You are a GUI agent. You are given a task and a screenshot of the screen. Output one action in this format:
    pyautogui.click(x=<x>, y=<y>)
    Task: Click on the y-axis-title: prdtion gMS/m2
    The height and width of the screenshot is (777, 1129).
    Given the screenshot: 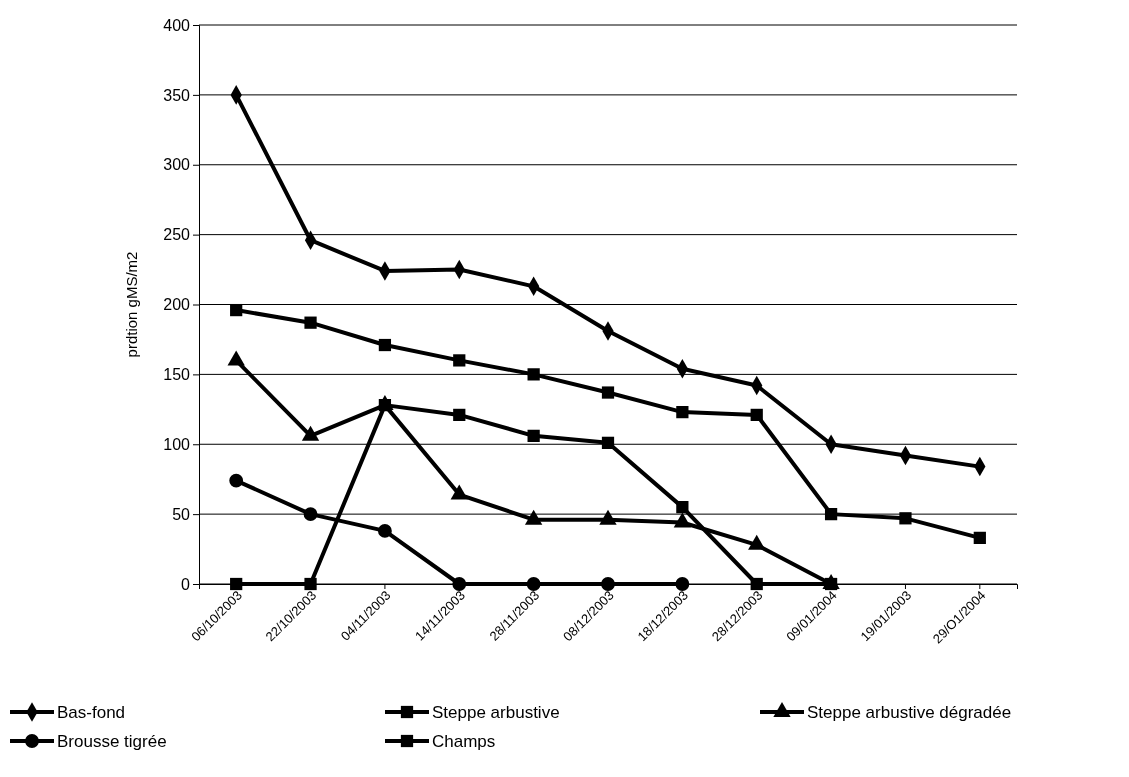 What is the action you would take?
    pyautogui.click(x=131, y=304)
    